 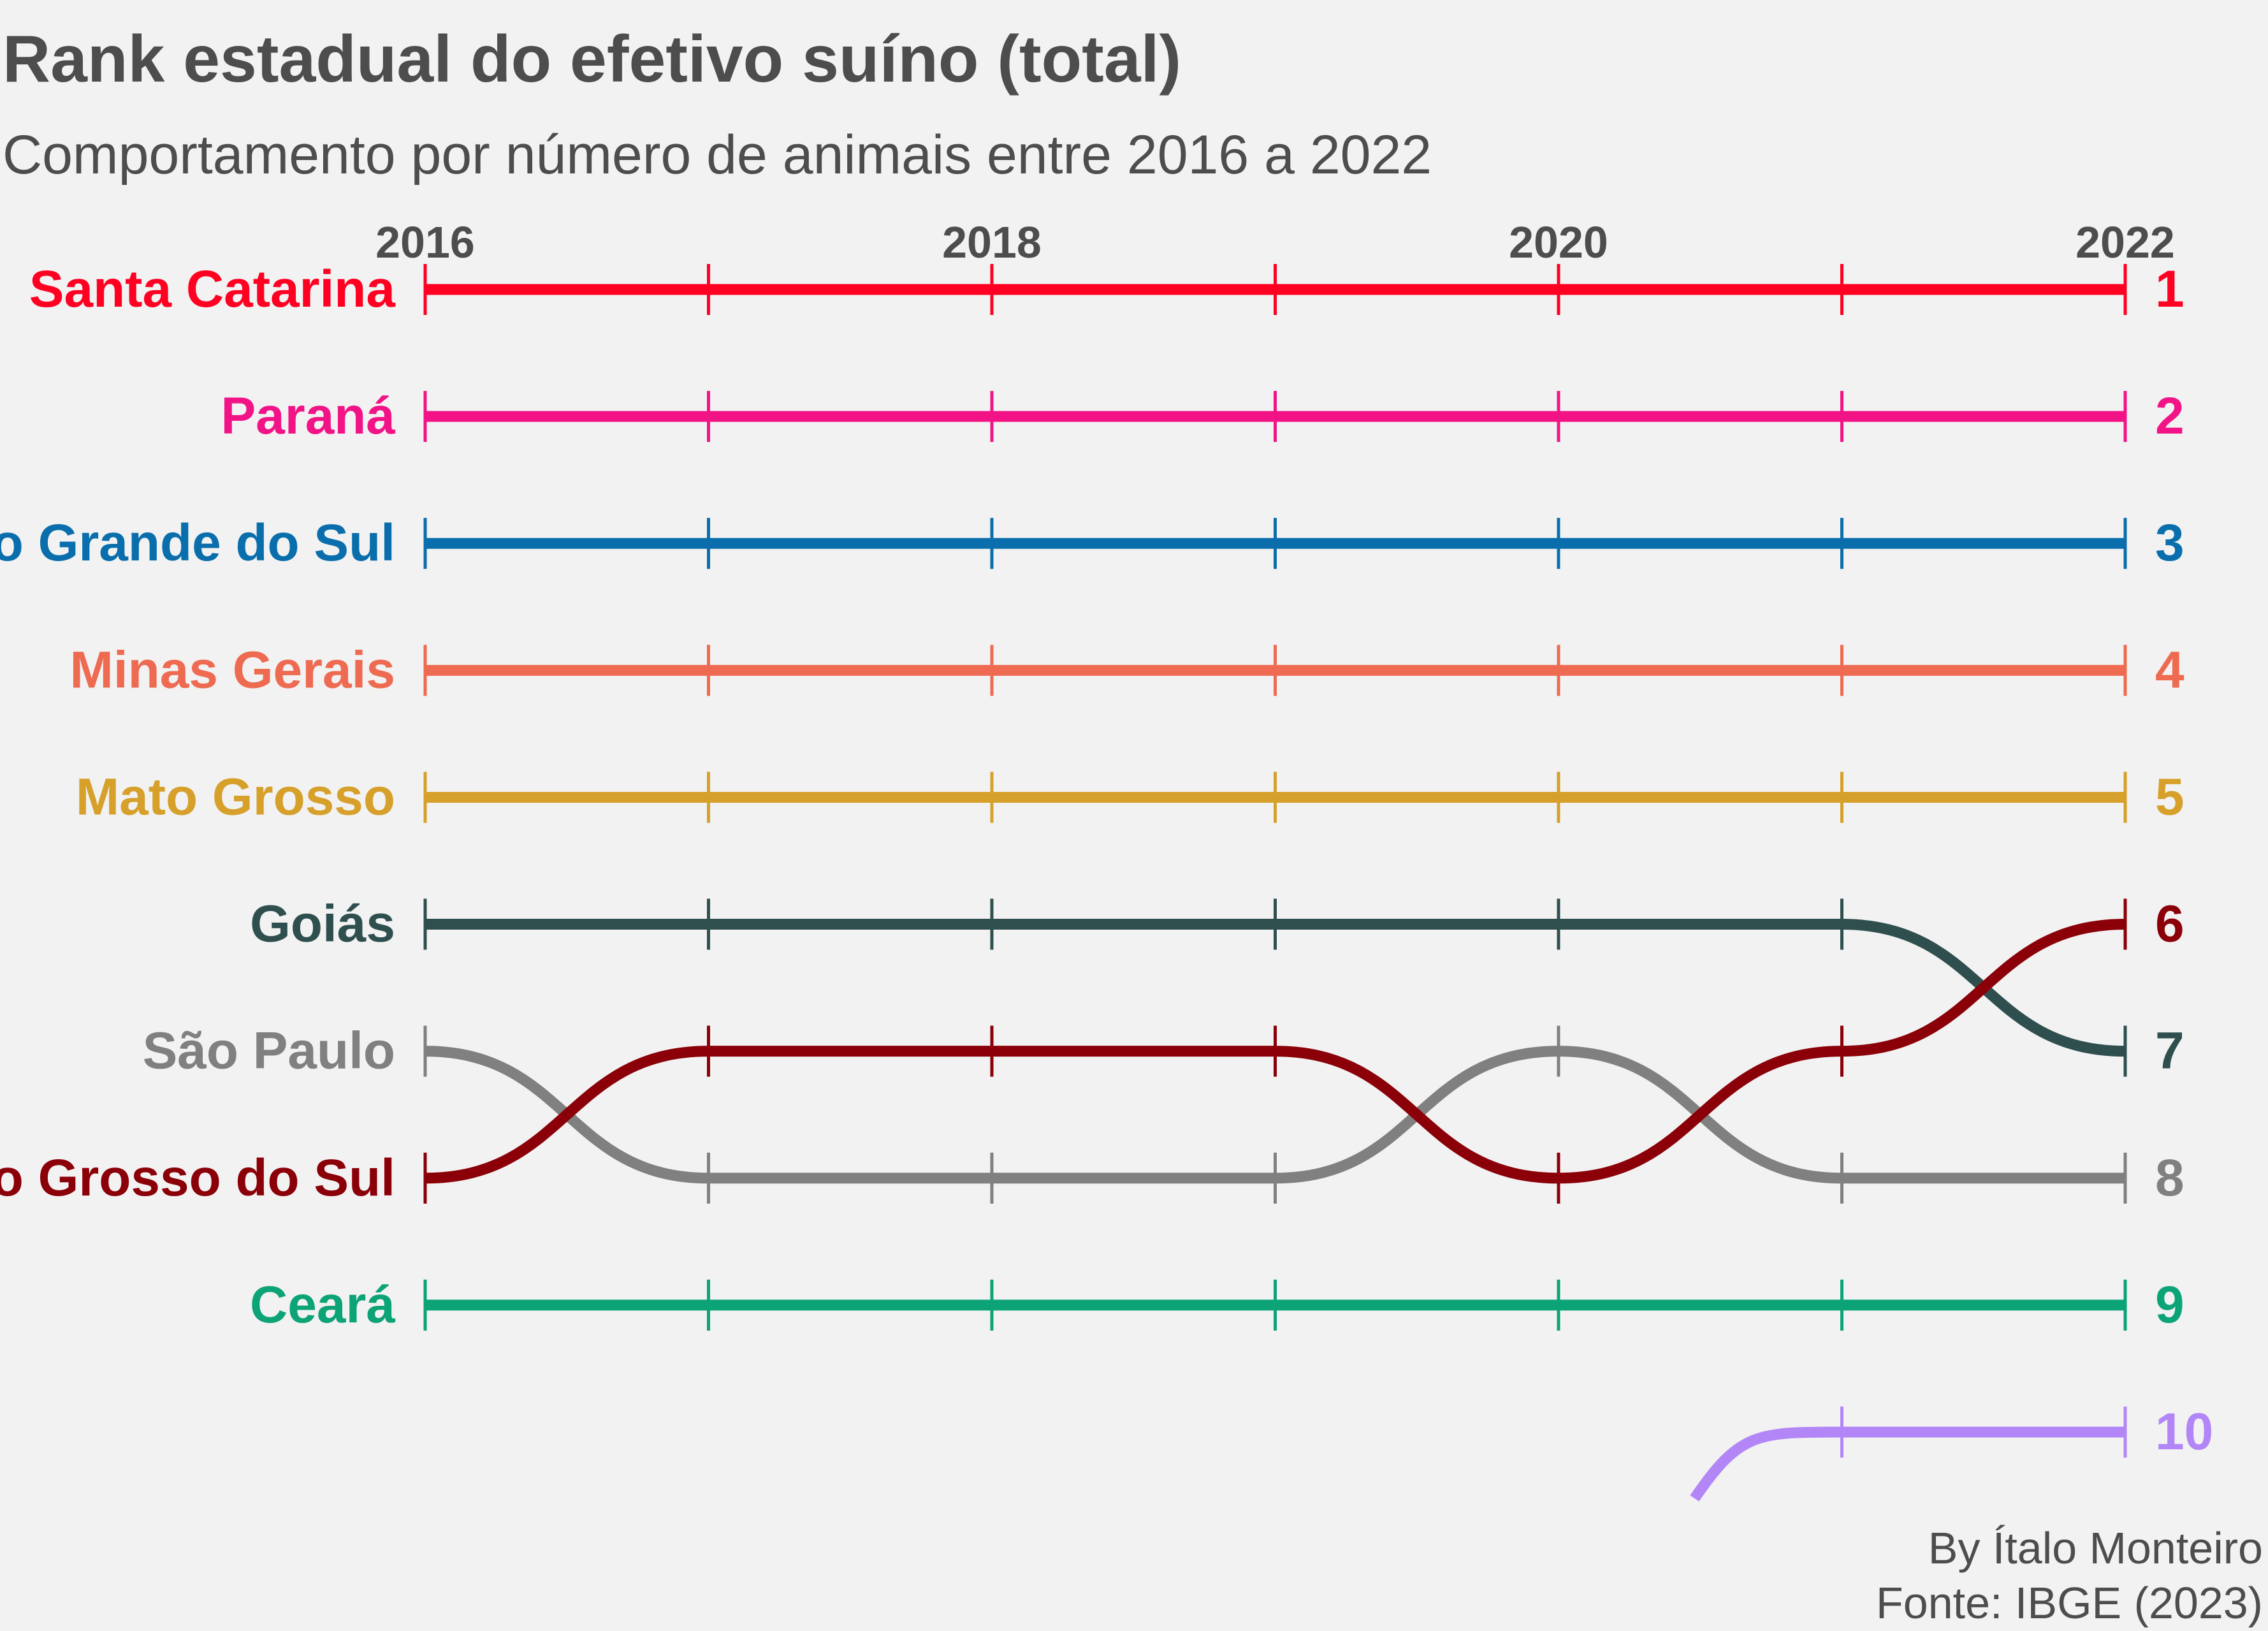 What do you see at coordinates (213, 289) in the screenshot?
I see `state-label-santa-catarina: Santa Catarina` at bounding box center [213, 289].